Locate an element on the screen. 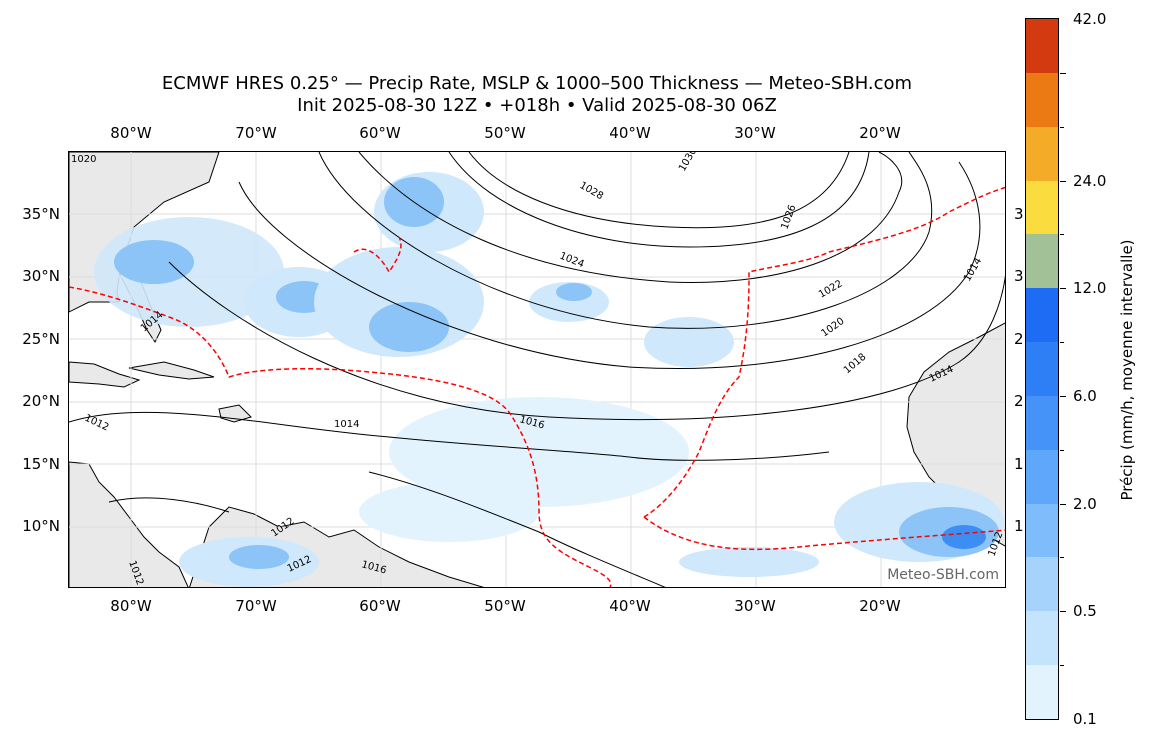 Image resolution: width=1151 pixels, height=744 pixels. latitude-tick-label: 20°N is located at coordinates (41, 401).